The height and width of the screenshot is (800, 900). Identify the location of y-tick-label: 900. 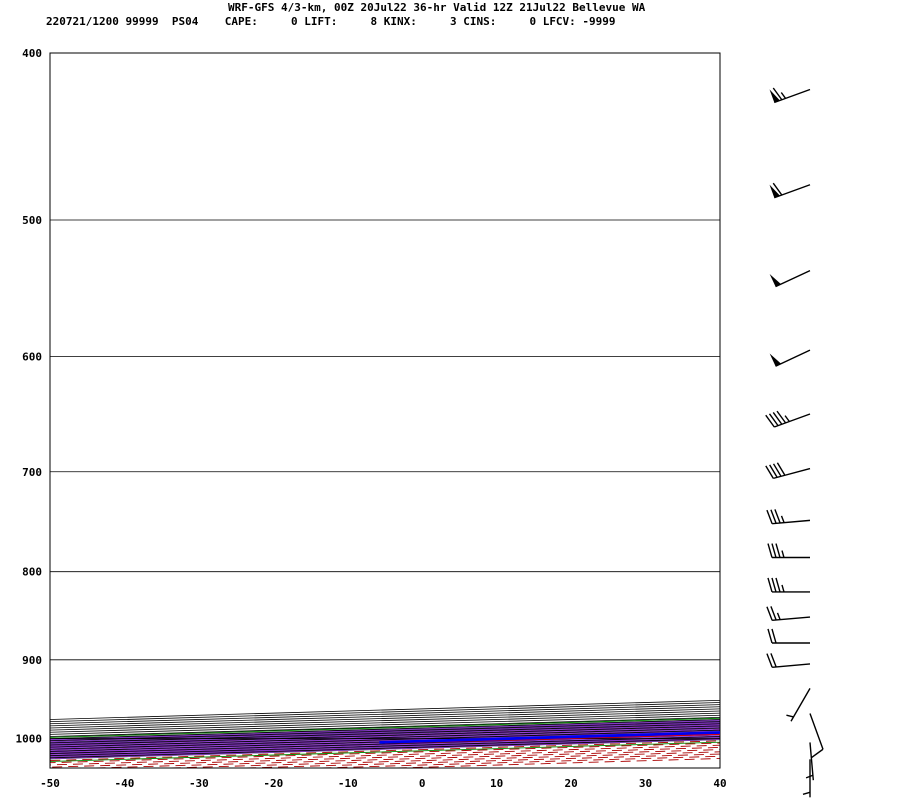
(32, 660).